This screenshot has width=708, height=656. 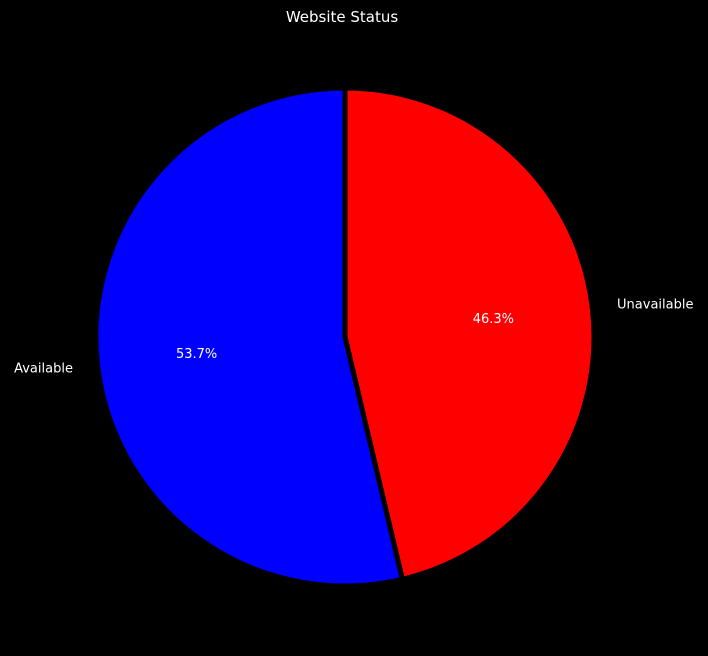 I want to click on chart-title: Website Status, so click(x=342, y=17).